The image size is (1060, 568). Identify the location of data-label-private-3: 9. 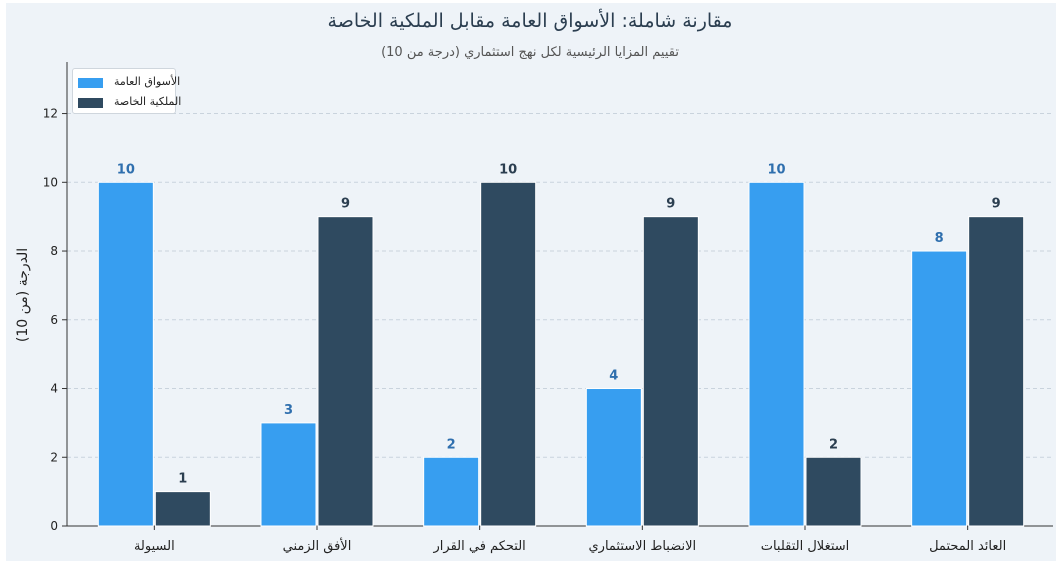
(670, 204).